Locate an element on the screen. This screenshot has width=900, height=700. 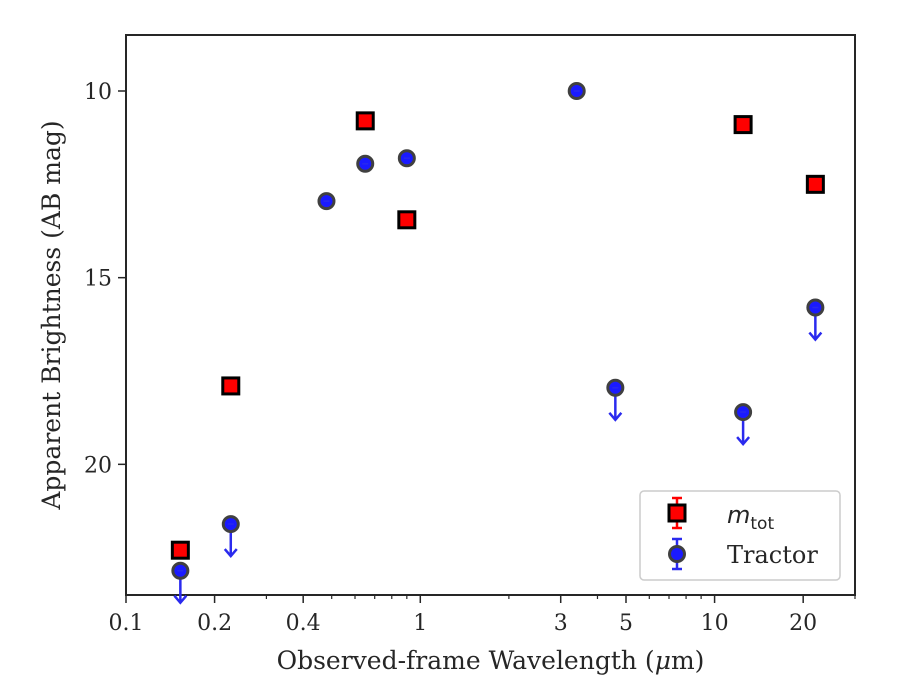
x-tick-label: 0.2 is located at coordinates (214, 623).